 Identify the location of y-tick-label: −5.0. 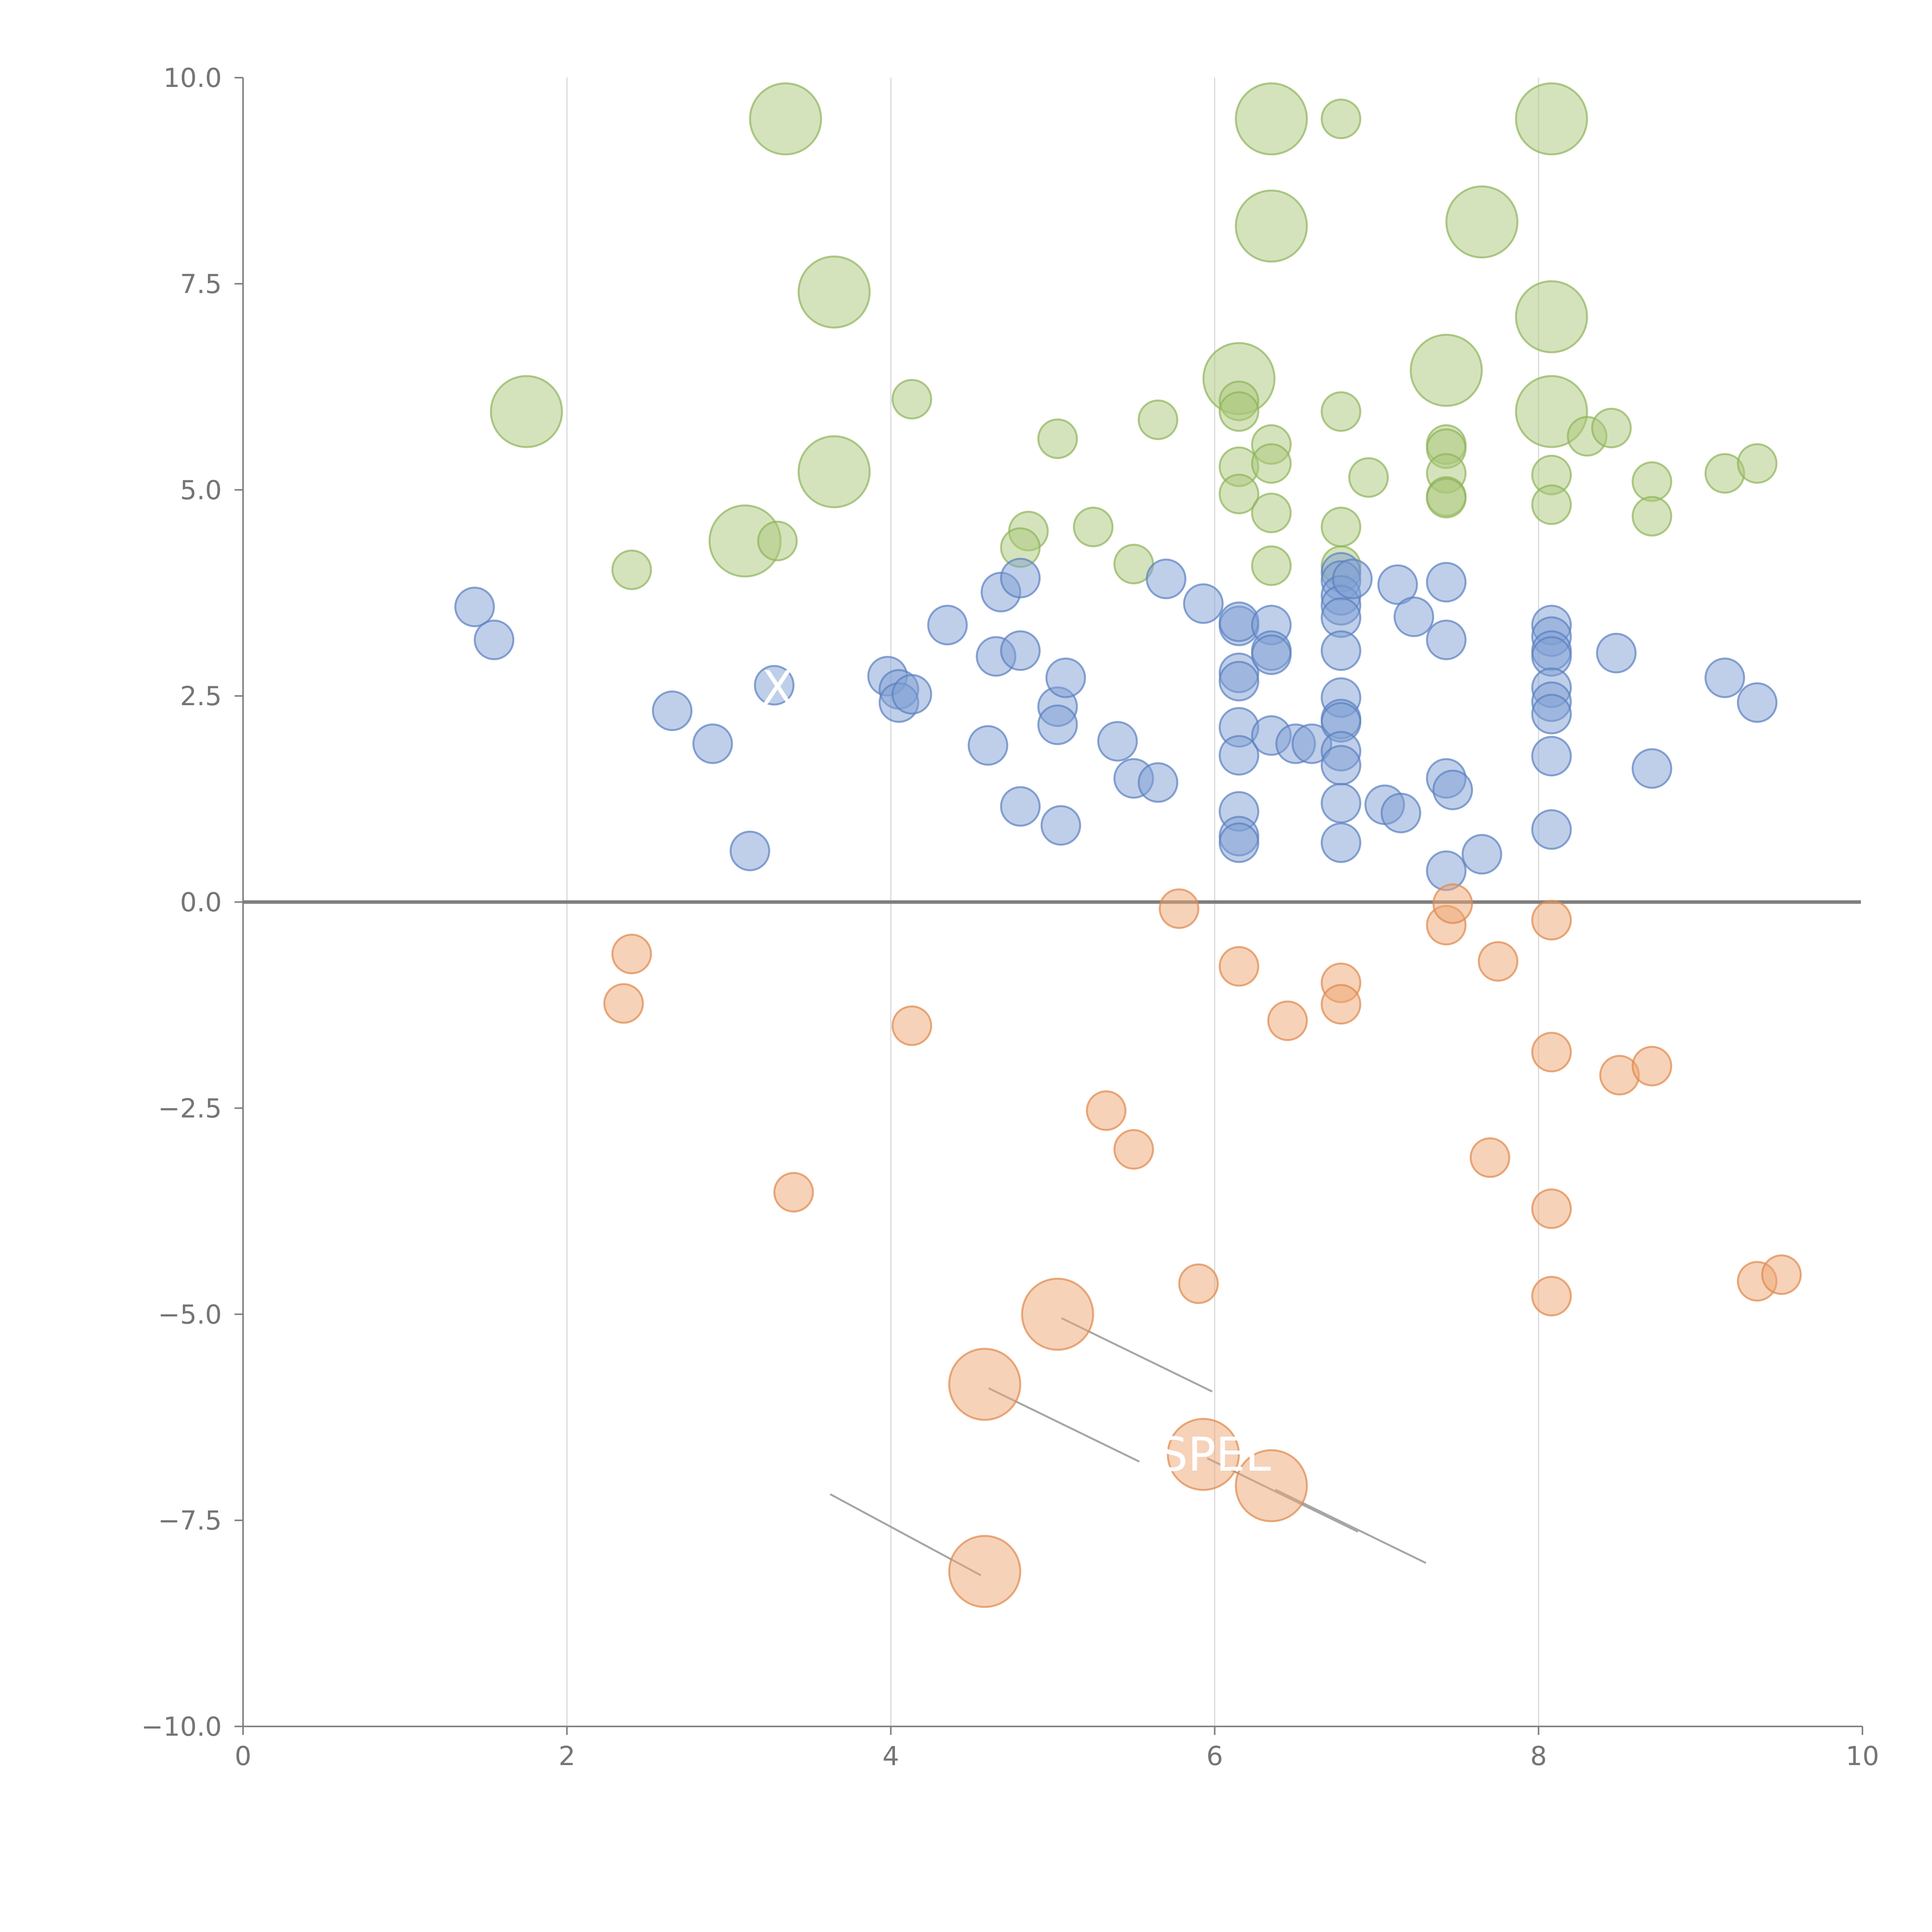
(190, 1314).